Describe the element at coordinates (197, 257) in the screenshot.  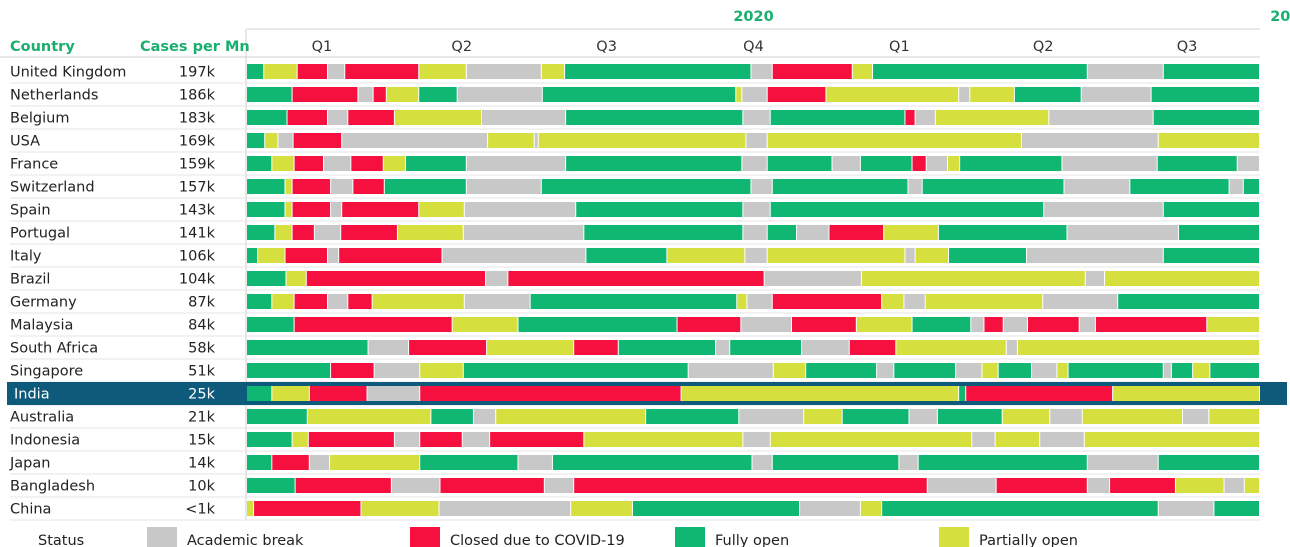
I see `cases-label-italy: 106k` at that location.